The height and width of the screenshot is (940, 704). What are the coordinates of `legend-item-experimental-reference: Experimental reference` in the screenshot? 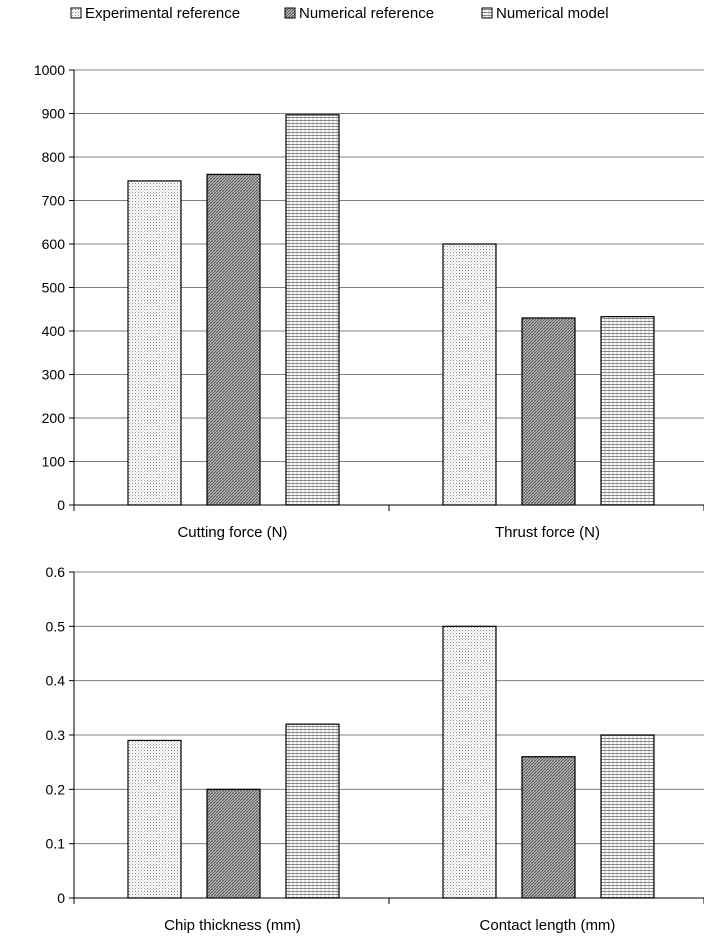 It's located at (155, 13).